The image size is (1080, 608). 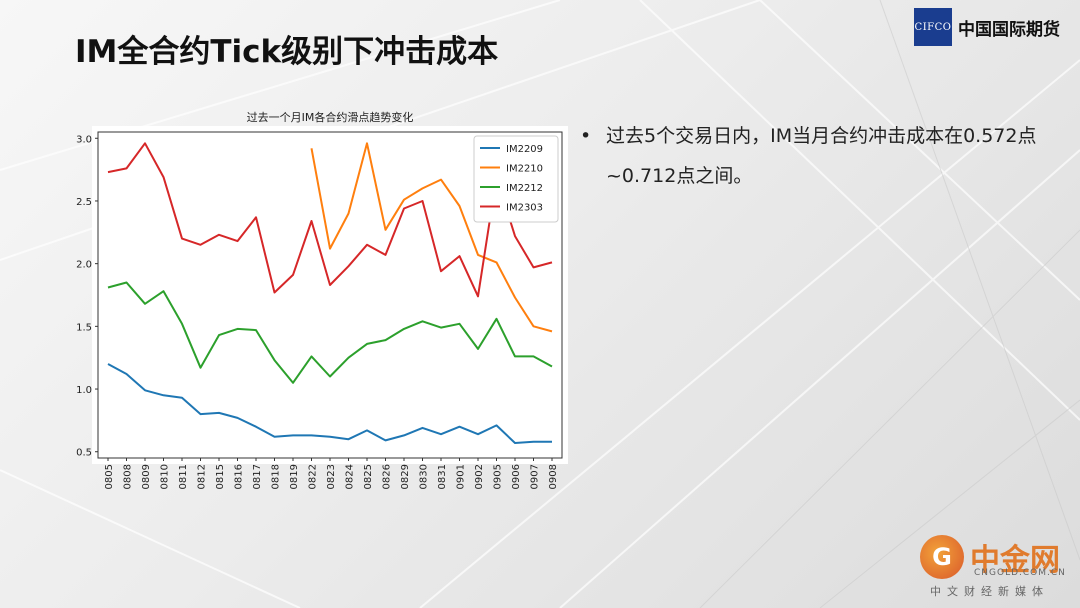 I want to click on x-tick-label: 0825, so click(x=368, y=476).